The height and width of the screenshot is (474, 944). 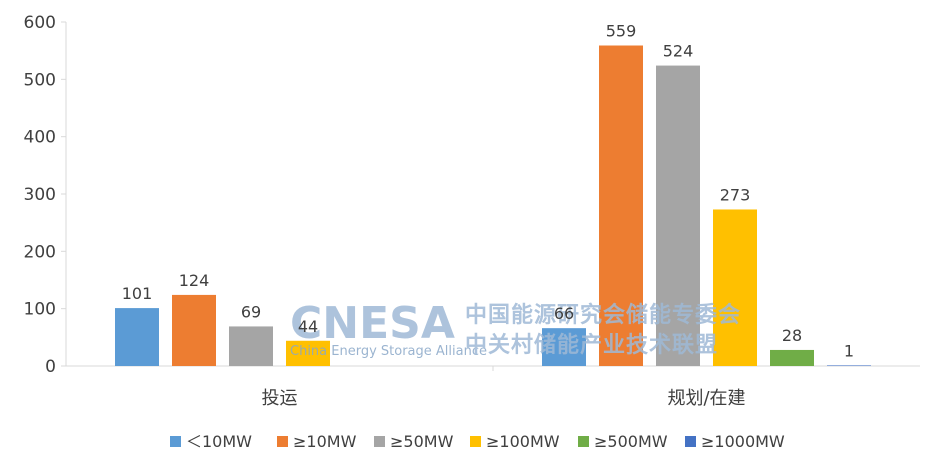 I want to click on y-tick-label: 100, so click(x=40, y=310).